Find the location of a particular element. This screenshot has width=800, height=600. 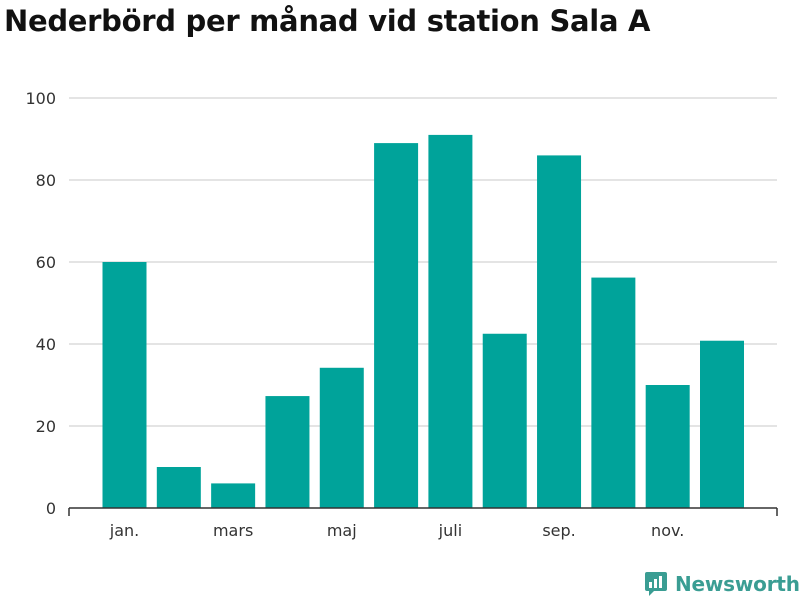

bar-aug is located at coordinates (504, 420).